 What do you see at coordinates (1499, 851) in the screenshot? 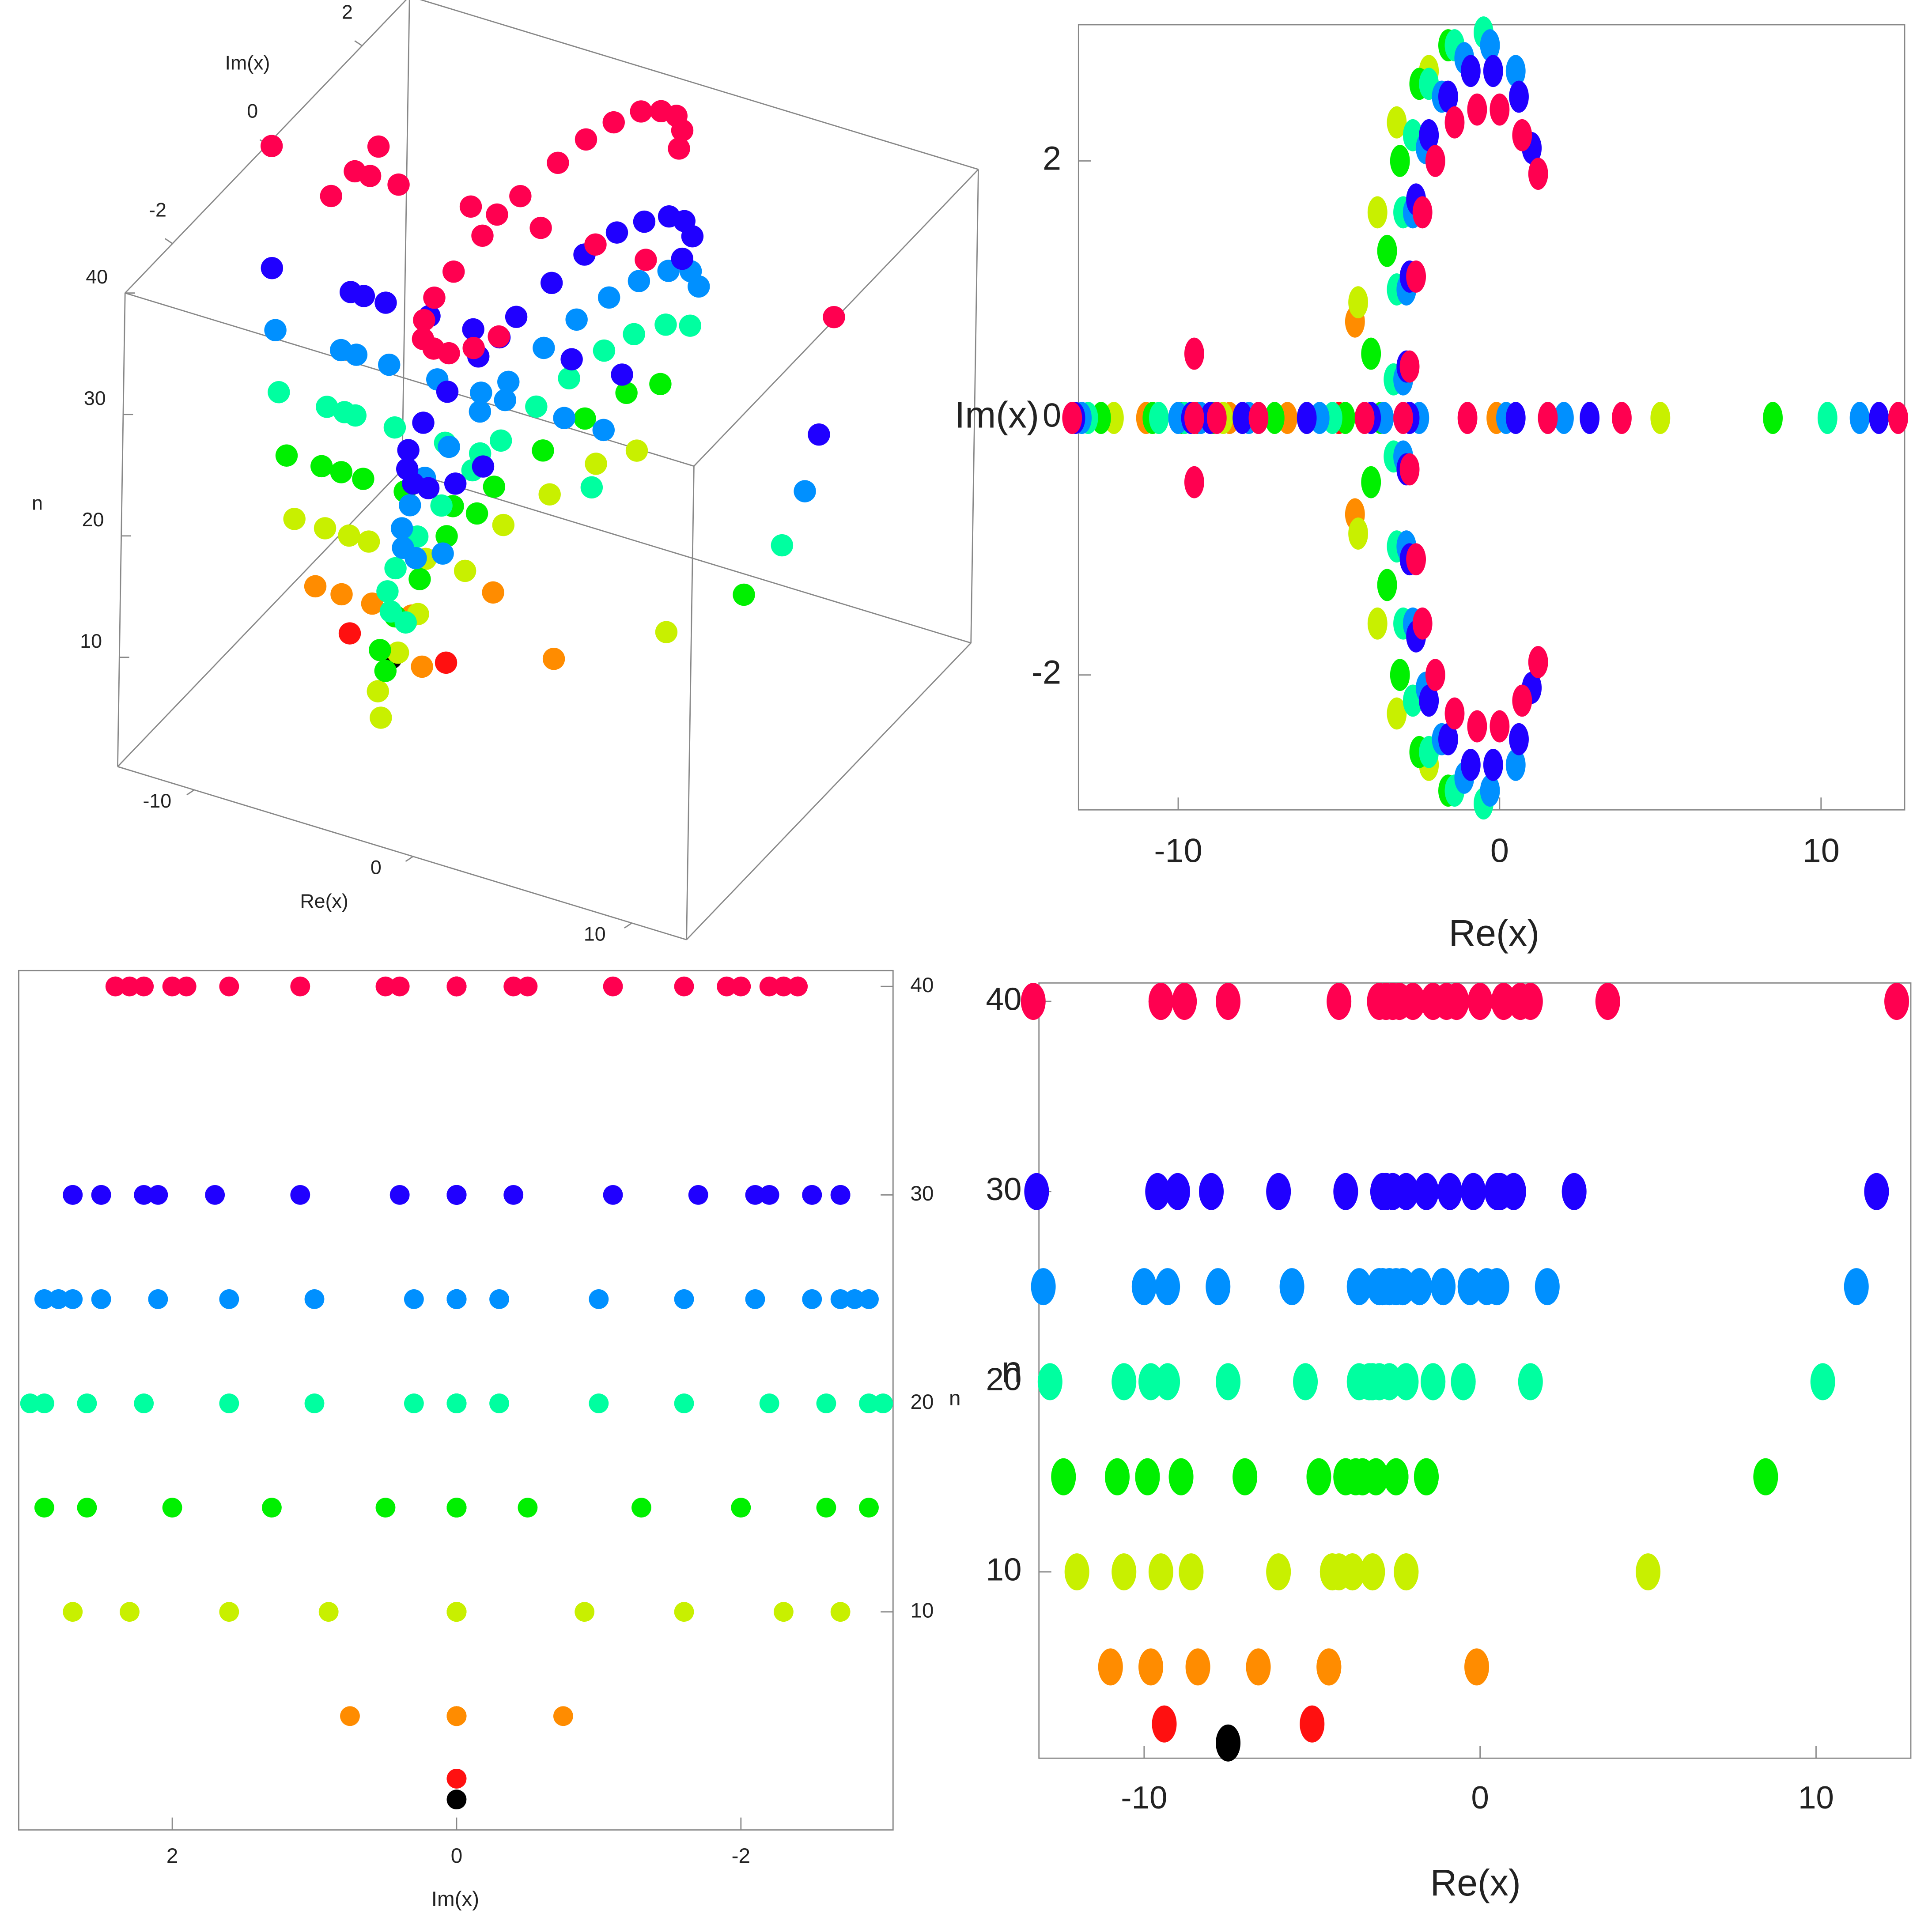
I see `x-tick-label: 0` at bounding box center [1499, 851].